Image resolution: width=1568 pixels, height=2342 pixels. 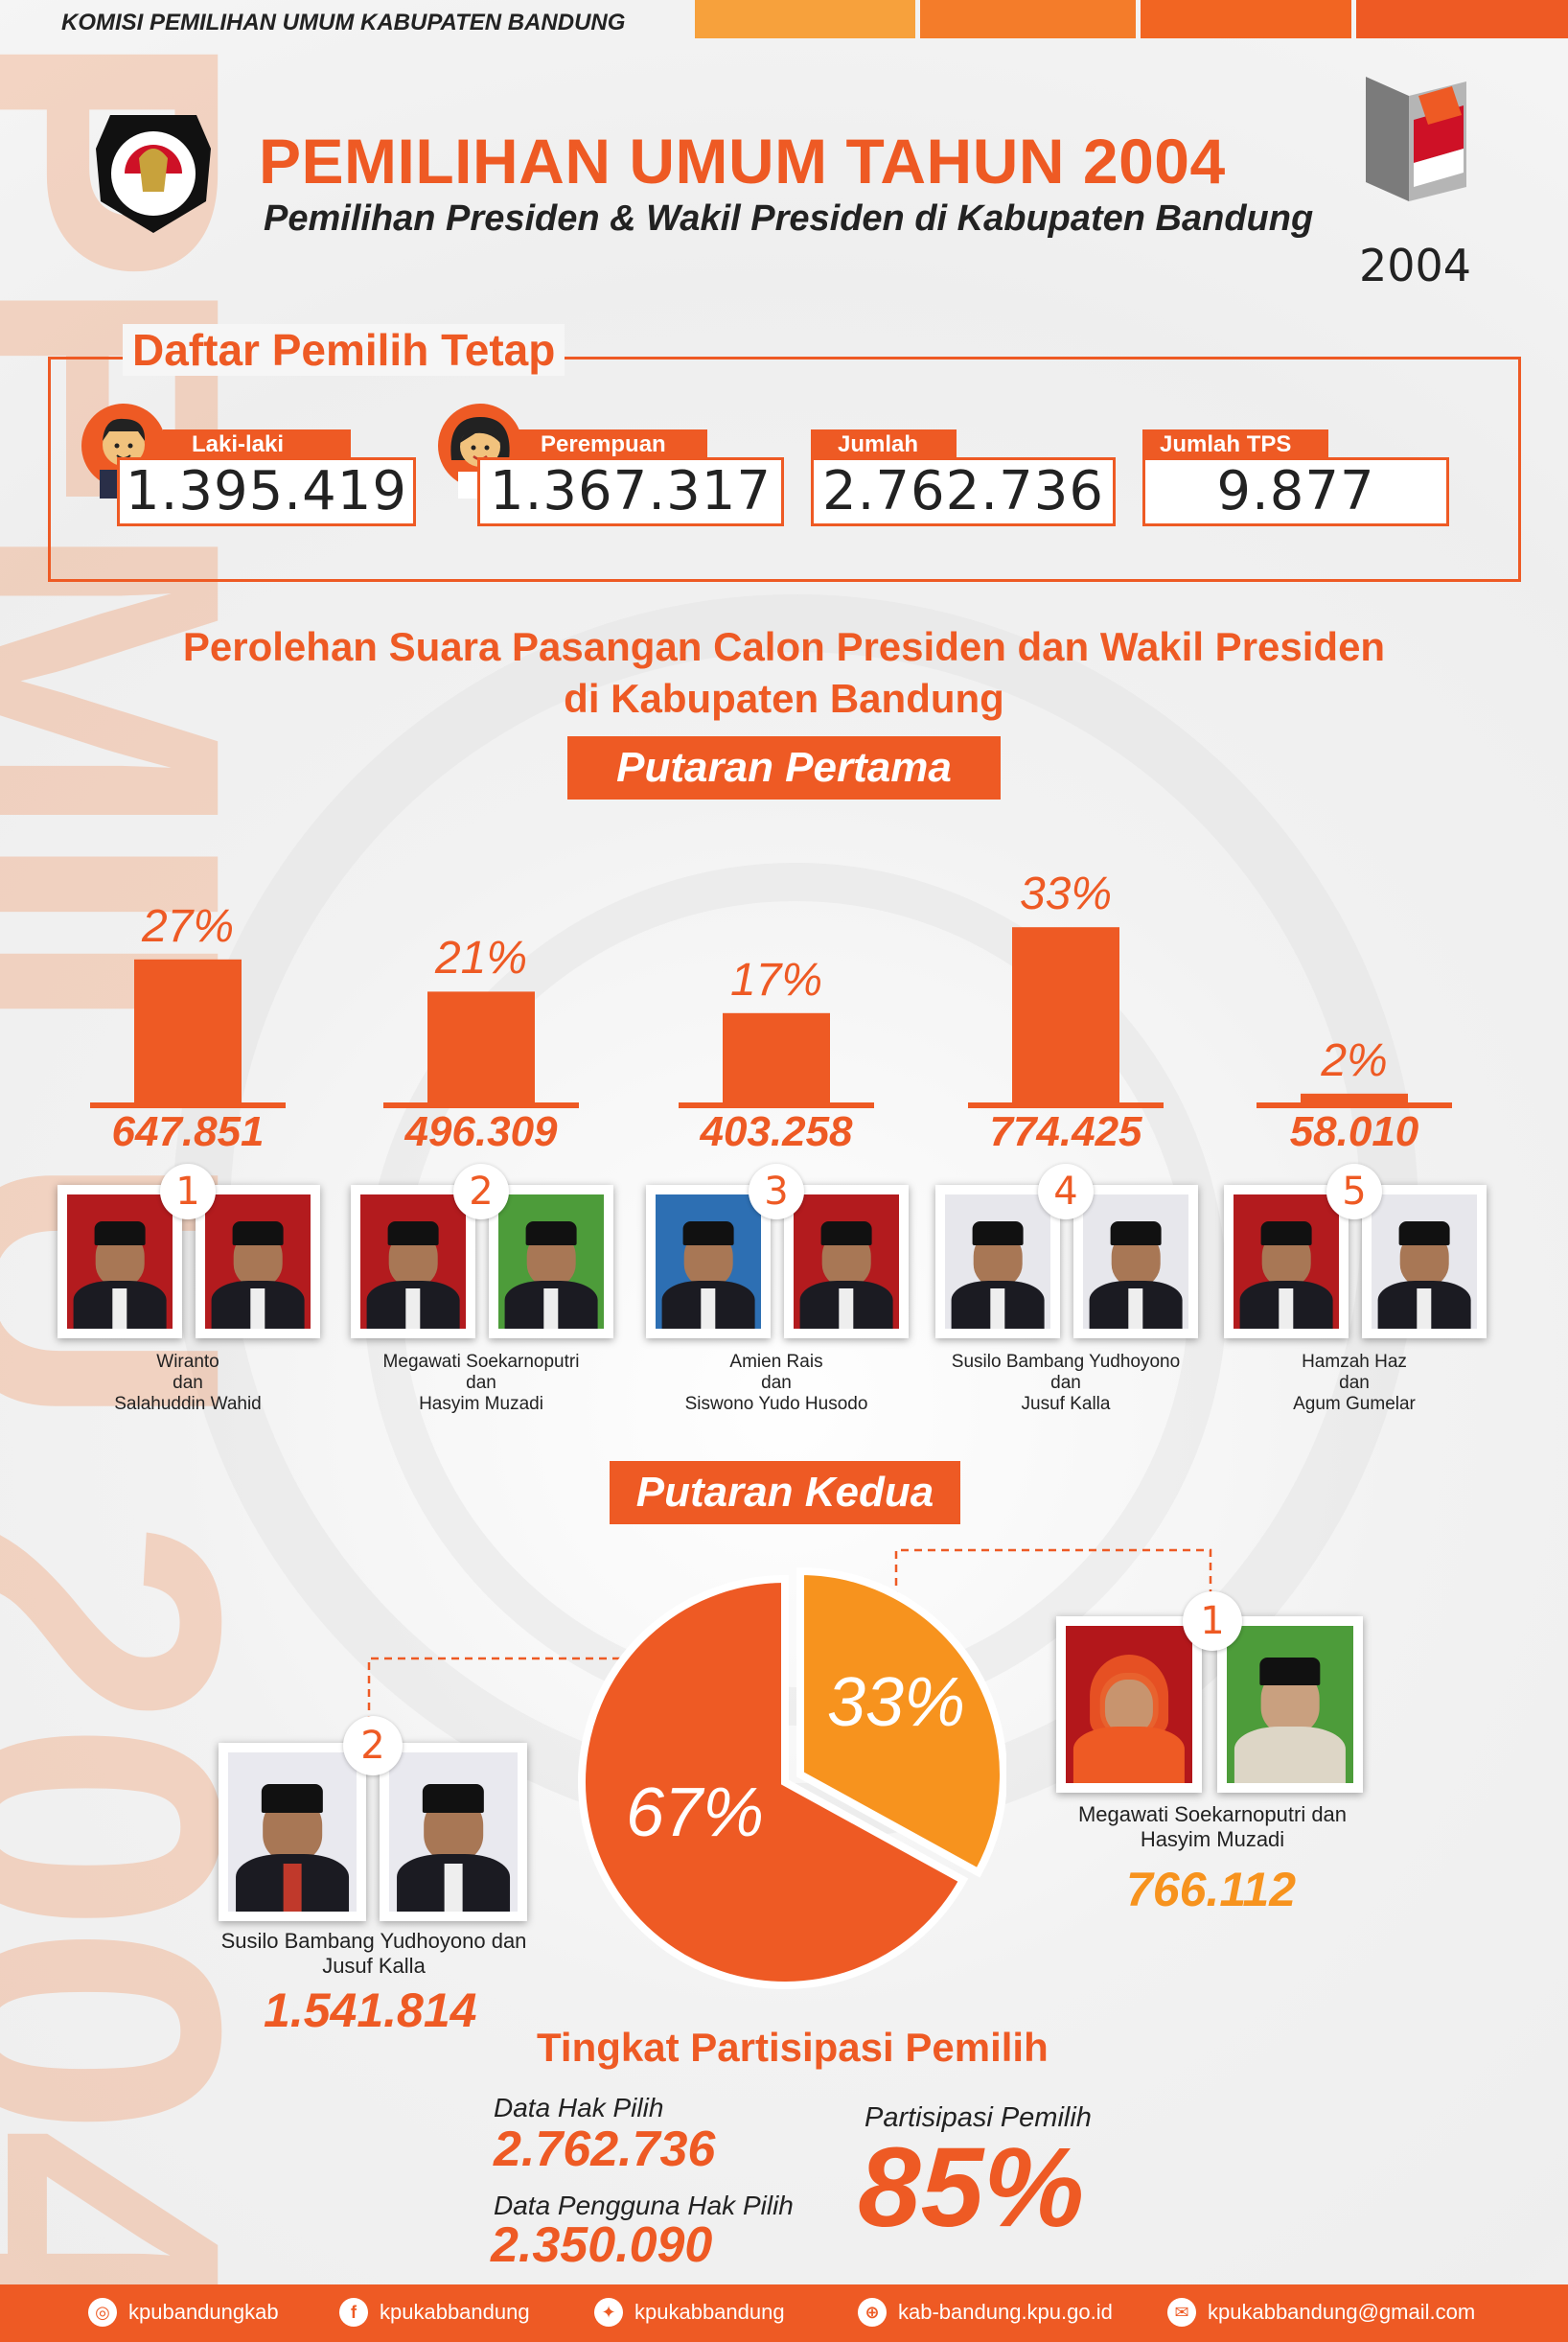 What do you see at coordinates (188, 1131) in the screenshot?
I see `bar-value-label: 647.851` at bounding box center [188, 1131].